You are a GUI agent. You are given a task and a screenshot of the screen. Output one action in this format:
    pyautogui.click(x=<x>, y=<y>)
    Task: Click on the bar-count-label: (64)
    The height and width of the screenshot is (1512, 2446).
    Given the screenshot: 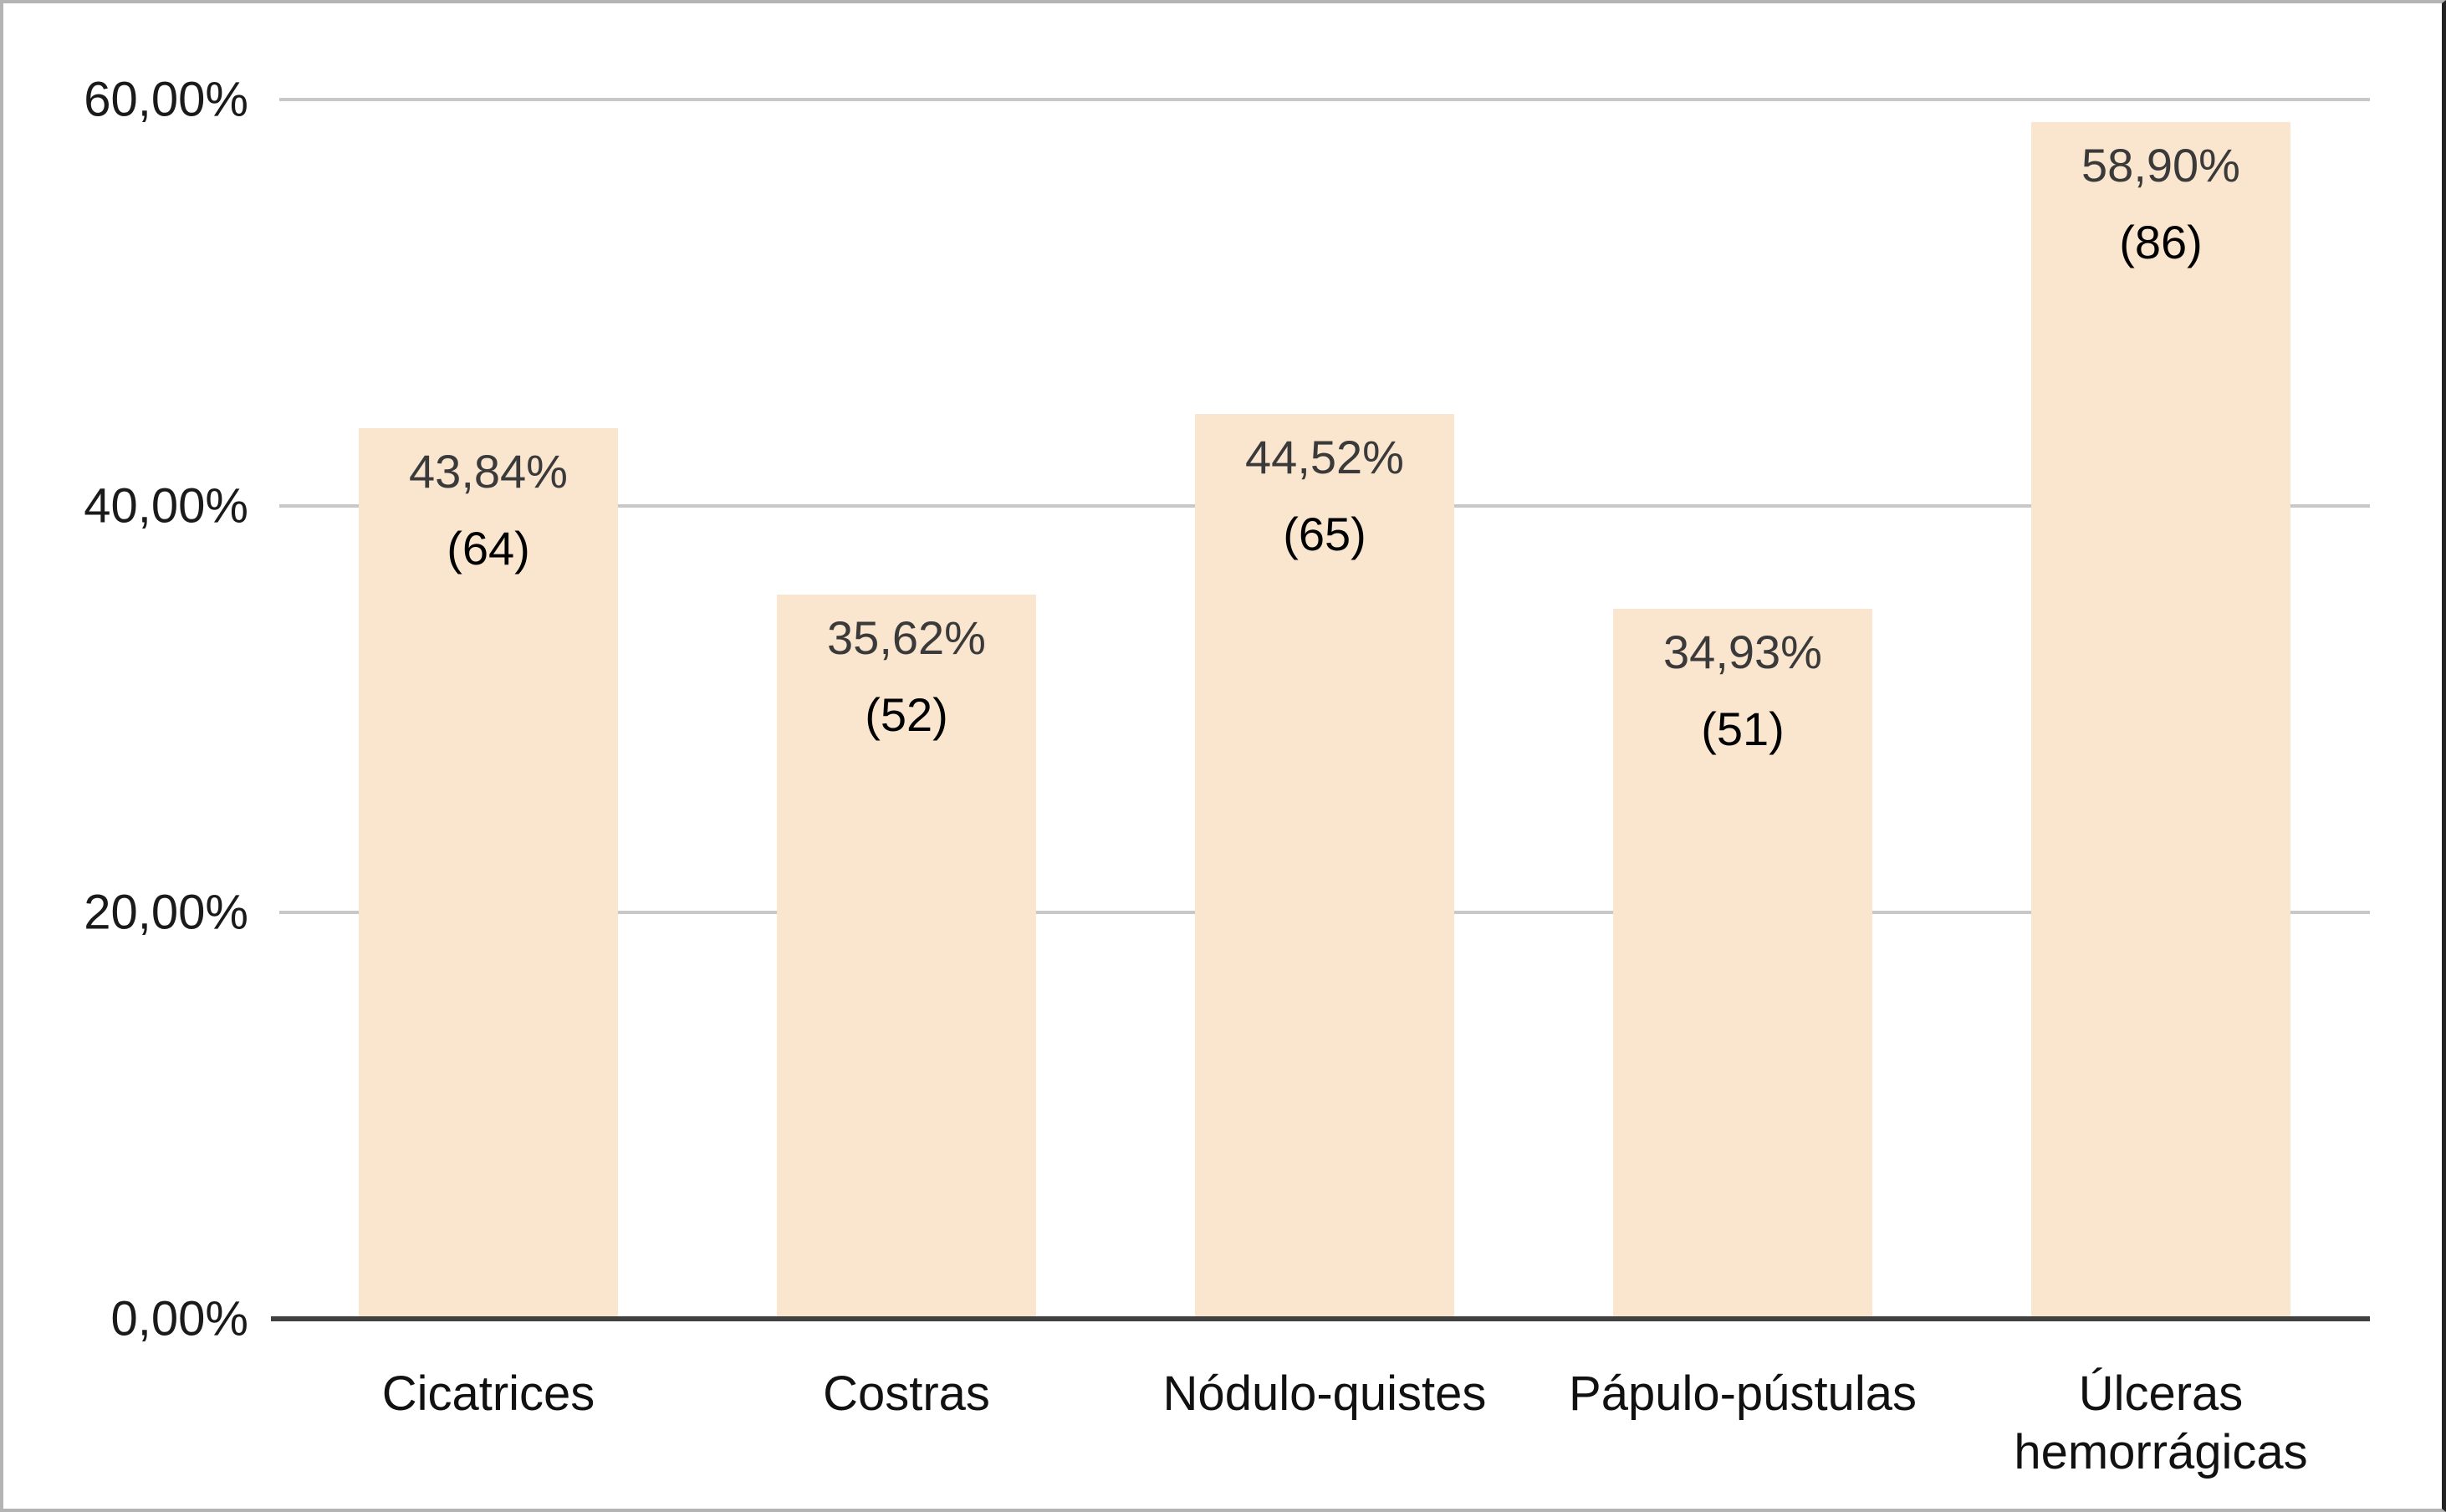 What is the action you would take?
    pyautogui.click(x=489, y=548)
    